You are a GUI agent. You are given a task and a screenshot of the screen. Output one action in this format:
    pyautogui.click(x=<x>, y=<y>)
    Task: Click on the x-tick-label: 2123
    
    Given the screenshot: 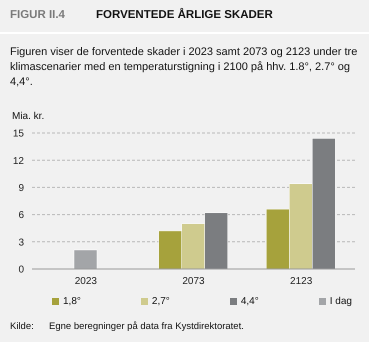 What is the action you would take?
    pyautogui.click(x=301, y=282)
    